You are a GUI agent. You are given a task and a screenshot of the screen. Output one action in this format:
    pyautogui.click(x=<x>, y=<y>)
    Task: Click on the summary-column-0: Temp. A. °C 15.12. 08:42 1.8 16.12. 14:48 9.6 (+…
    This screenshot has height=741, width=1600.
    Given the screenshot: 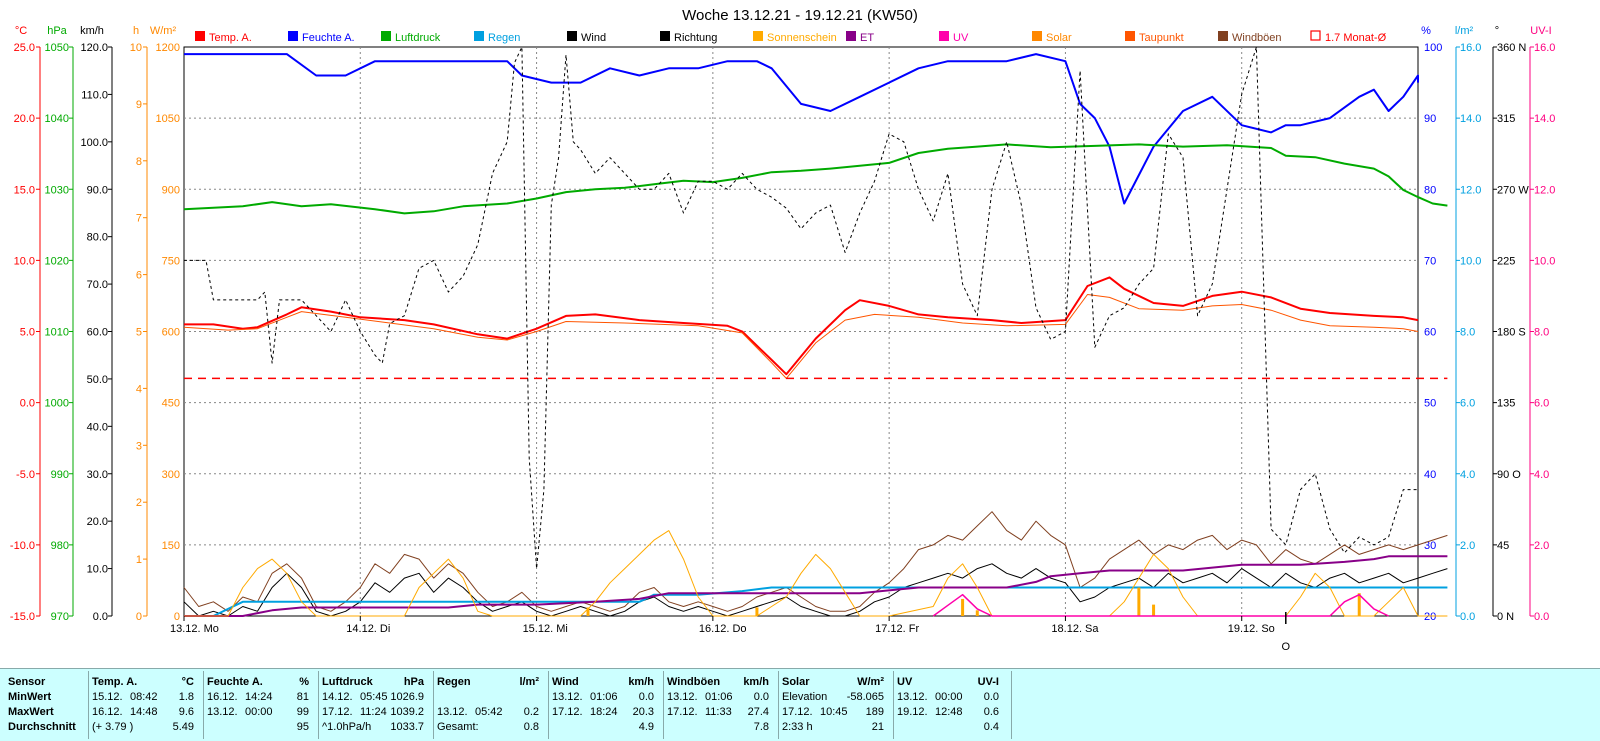 What is the action you would take?
    pyautogui.click(x=147, y=705)
    